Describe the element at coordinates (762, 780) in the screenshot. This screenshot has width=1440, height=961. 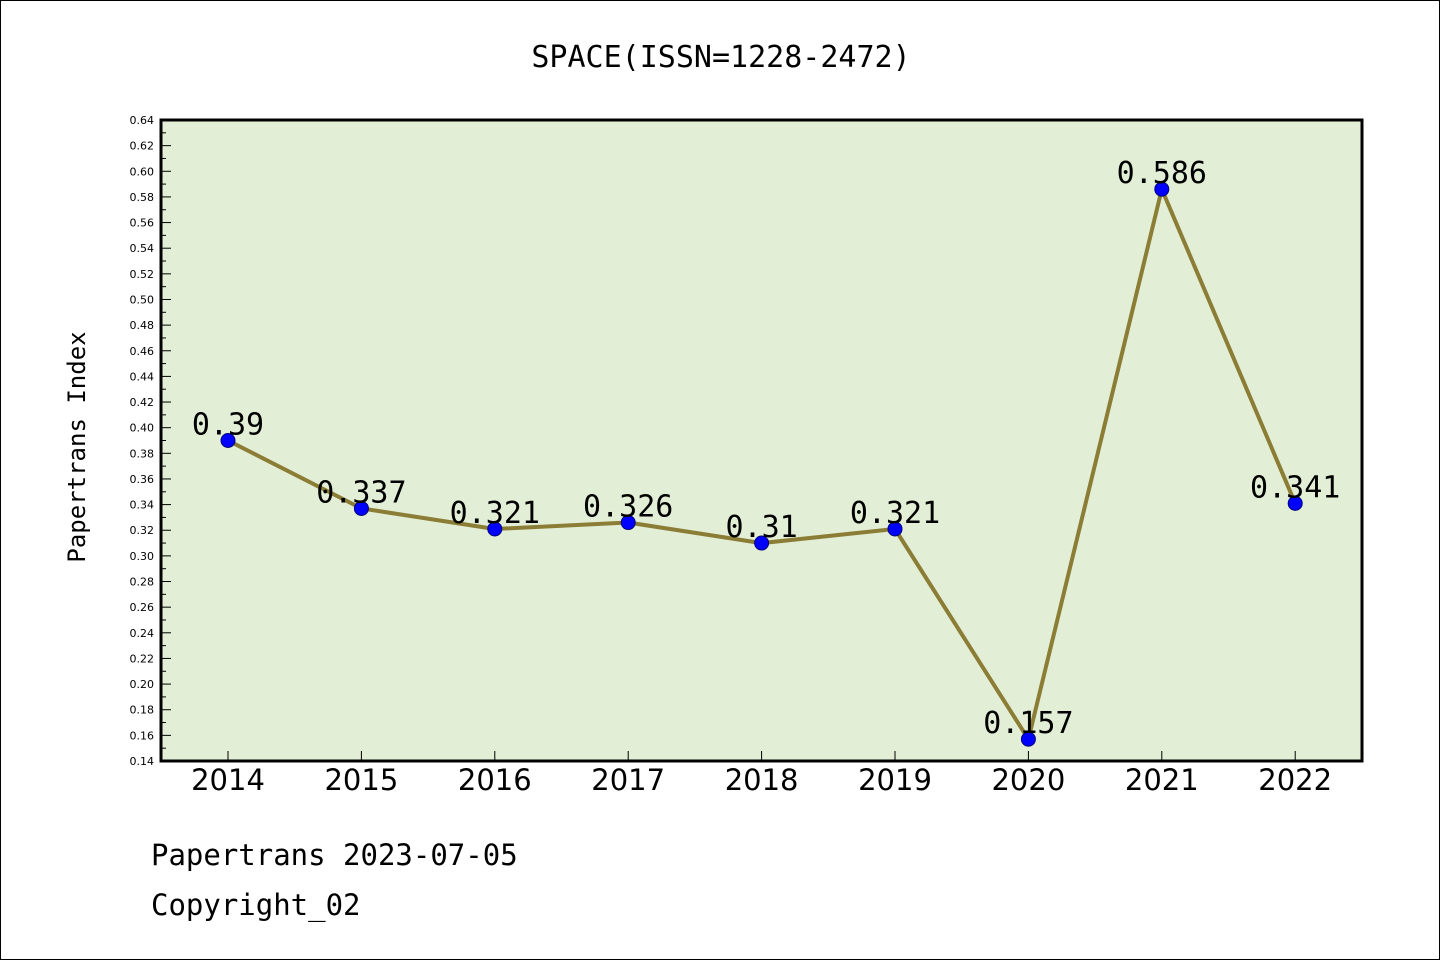
I see `x-tick-label: 2018` at that location.